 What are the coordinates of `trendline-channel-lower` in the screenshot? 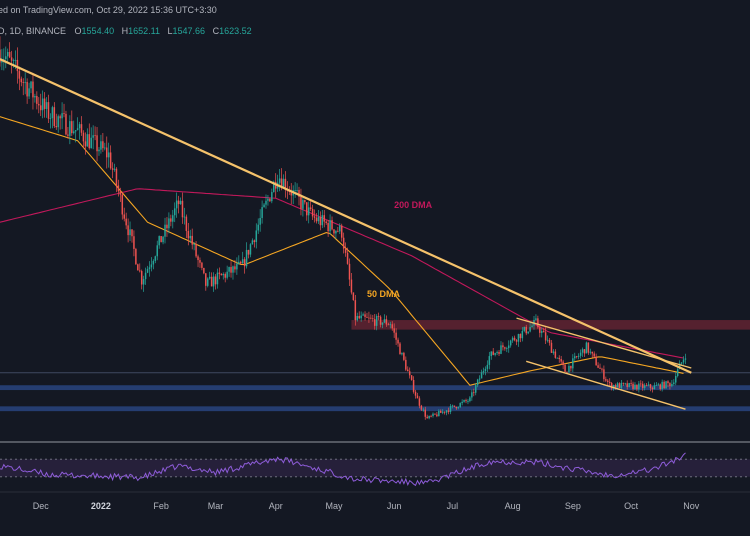 It's located at (606, 385).